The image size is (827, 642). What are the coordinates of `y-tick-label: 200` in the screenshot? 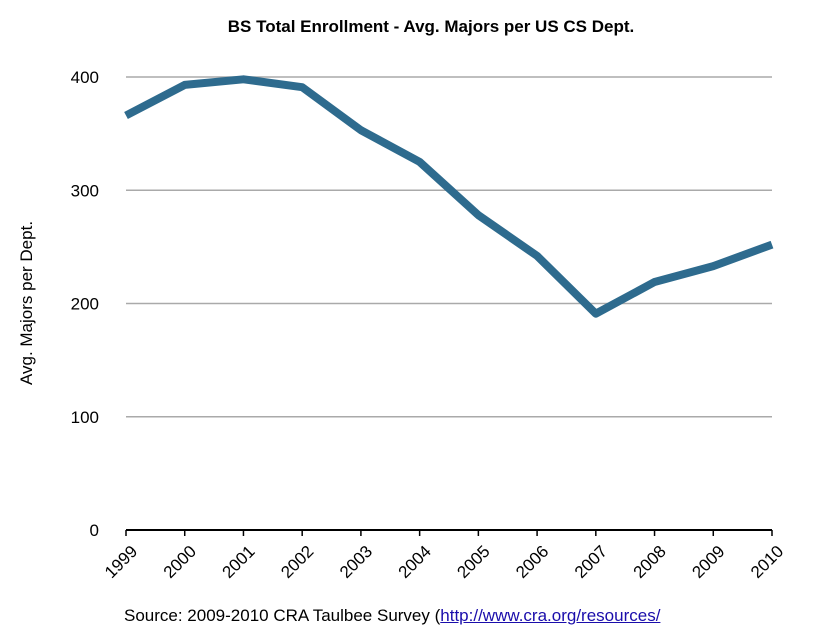 It's located at (85, 304).